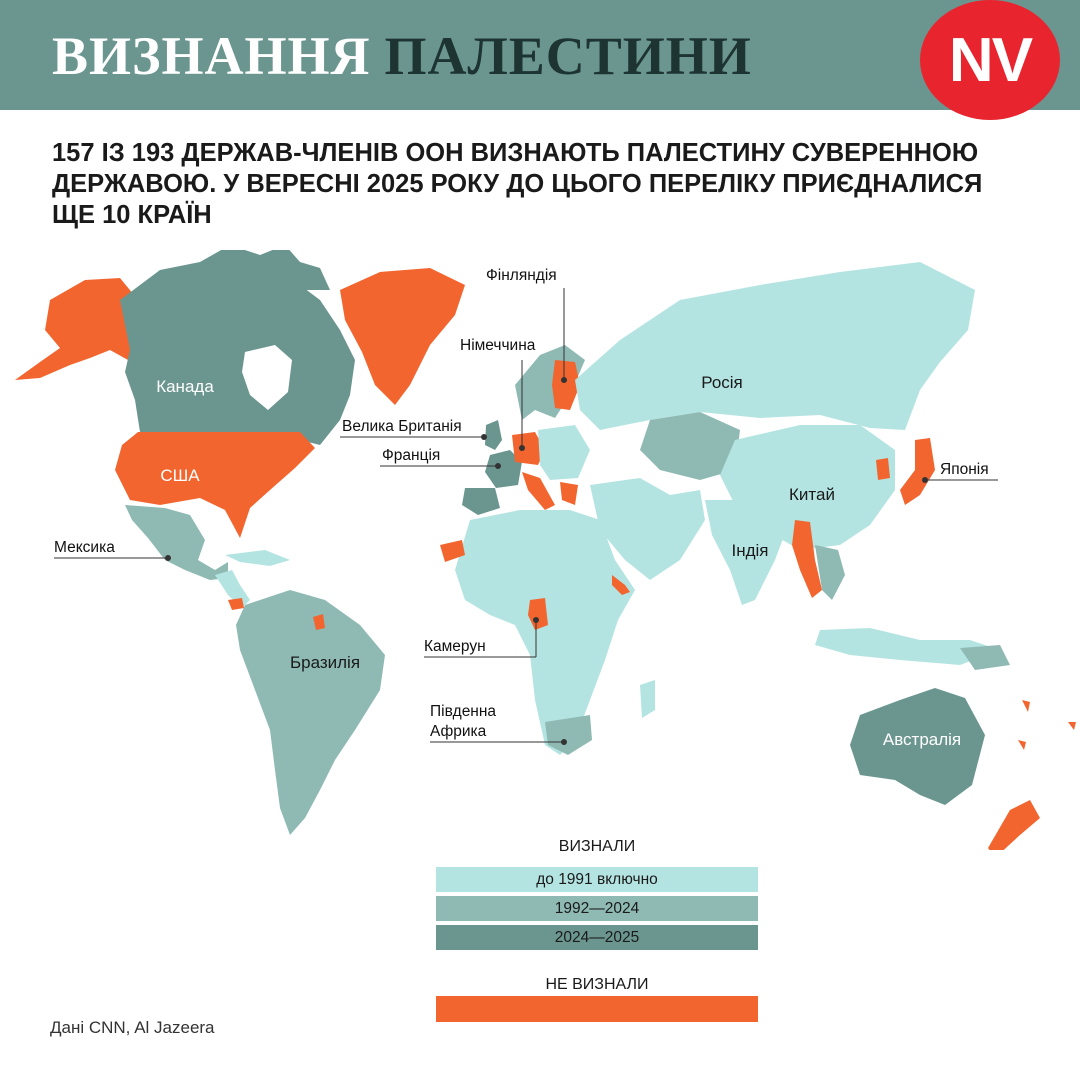  Describe the element at coordinates (503, 469) in the screenshot. I see `france-region` at that location.